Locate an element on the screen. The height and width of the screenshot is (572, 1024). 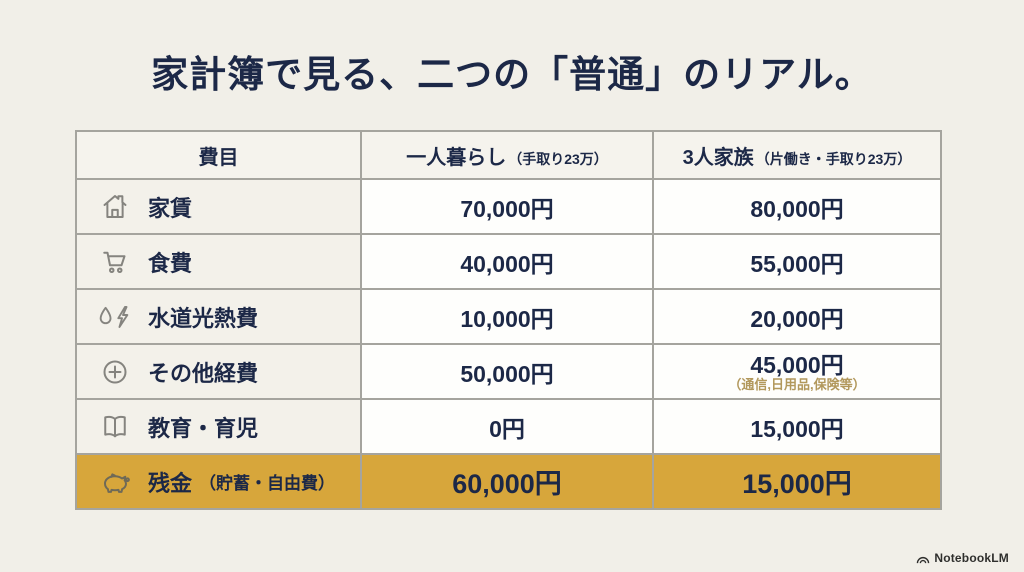
expense-label-cell: 水道光熱費 is located at coordinates (218, 316).